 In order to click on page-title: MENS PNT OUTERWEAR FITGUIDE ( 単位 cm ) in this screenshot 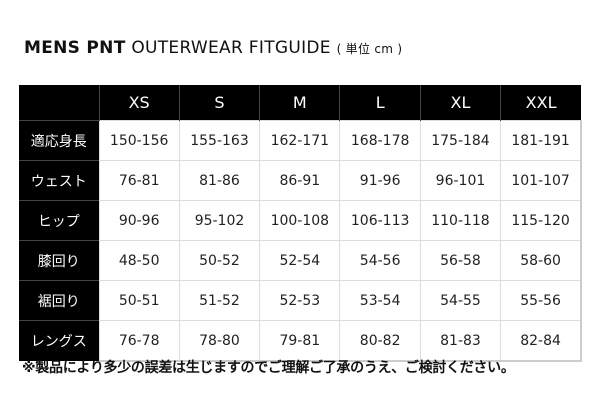, I will do `click(213, 48)`.